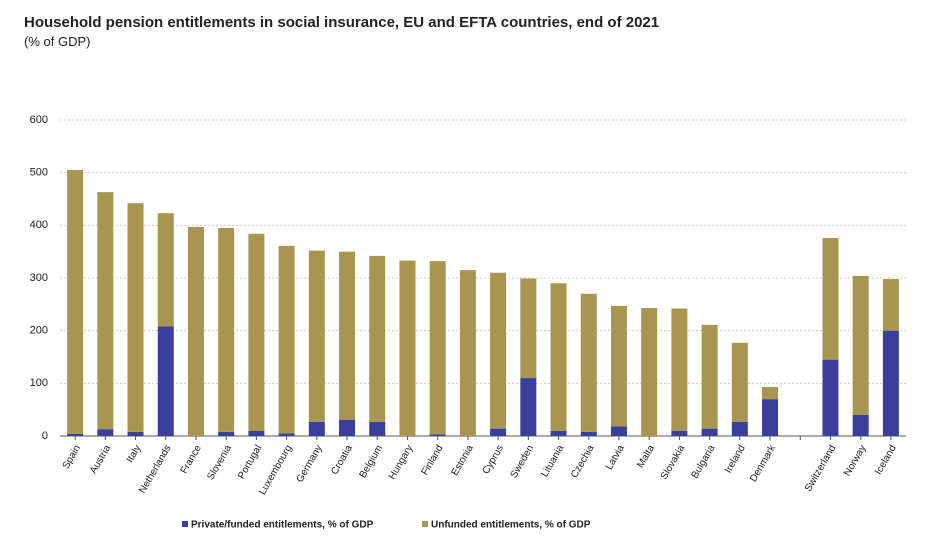 The image size is (927, 553). I want to click on x-tick-label: Croatia, so click(342, 460).